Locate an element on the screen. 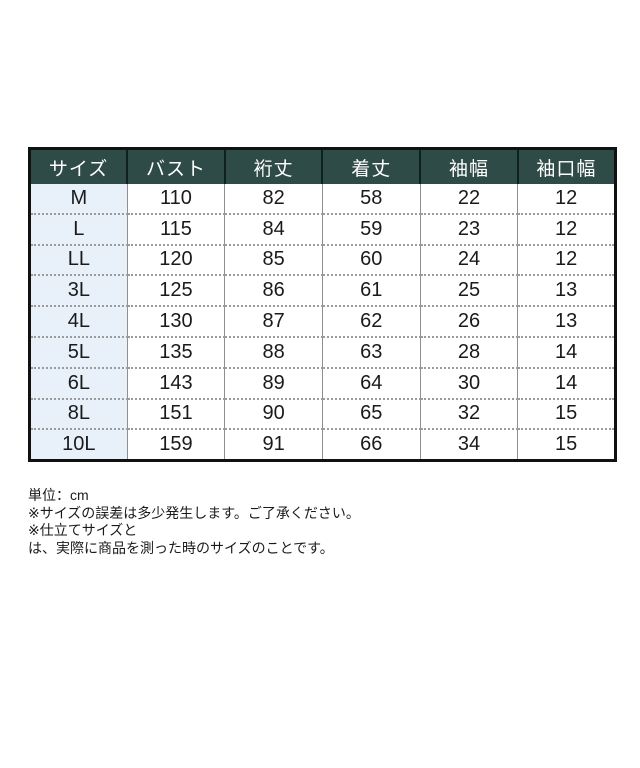 This screenshot has height=768, width=640. unit-note: 単位：cm is located at coordinates (58, 495).